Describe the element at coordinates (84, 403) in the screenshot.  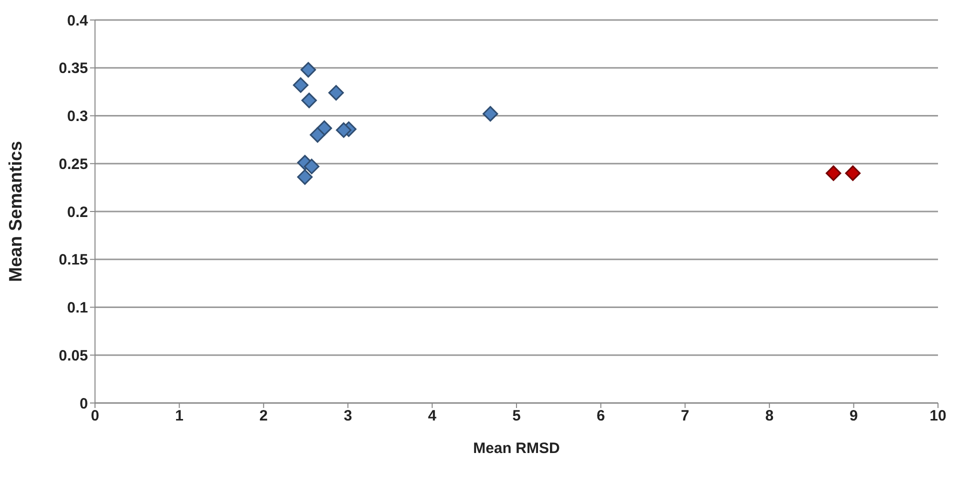
I see `y-tick-label: 0` at that location.